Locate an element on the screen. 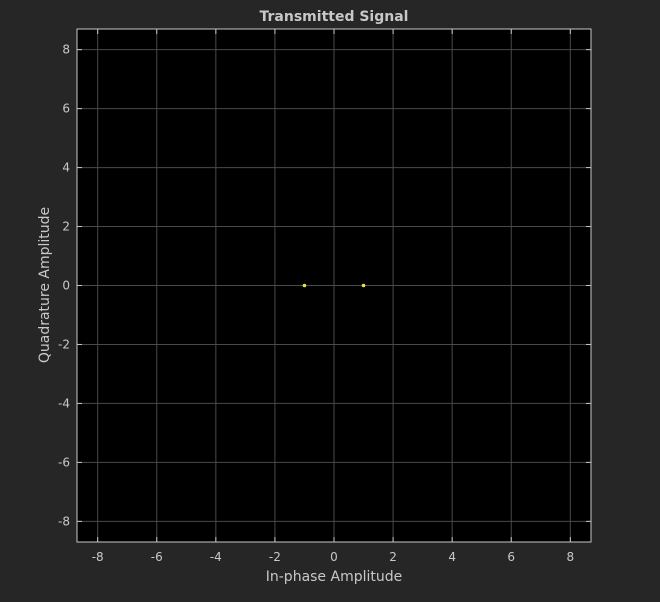 The width and height of the screenshot is (660, 602). y-tick-label: 4 is located at coordinates (66, 168).